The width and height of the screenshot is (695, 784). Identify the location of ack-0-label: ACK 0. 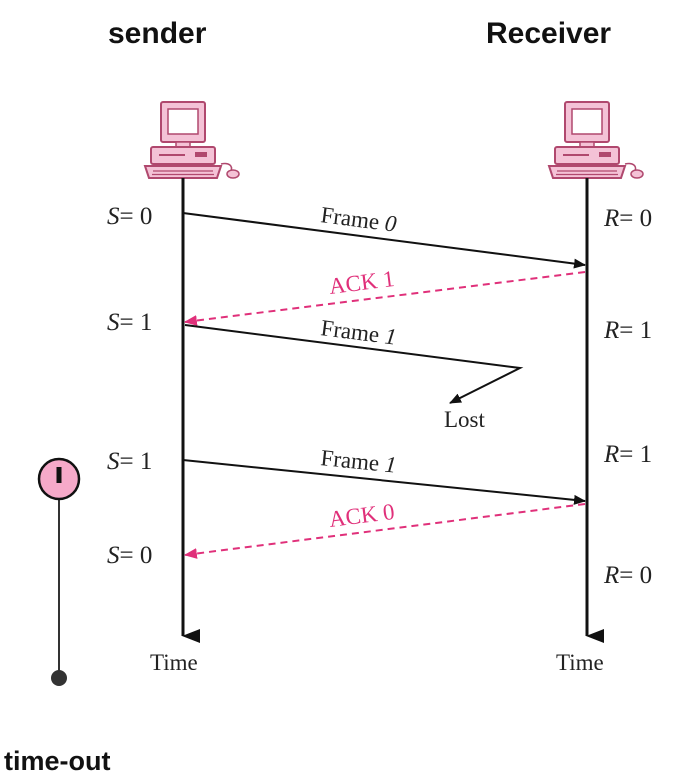
(361, 515).